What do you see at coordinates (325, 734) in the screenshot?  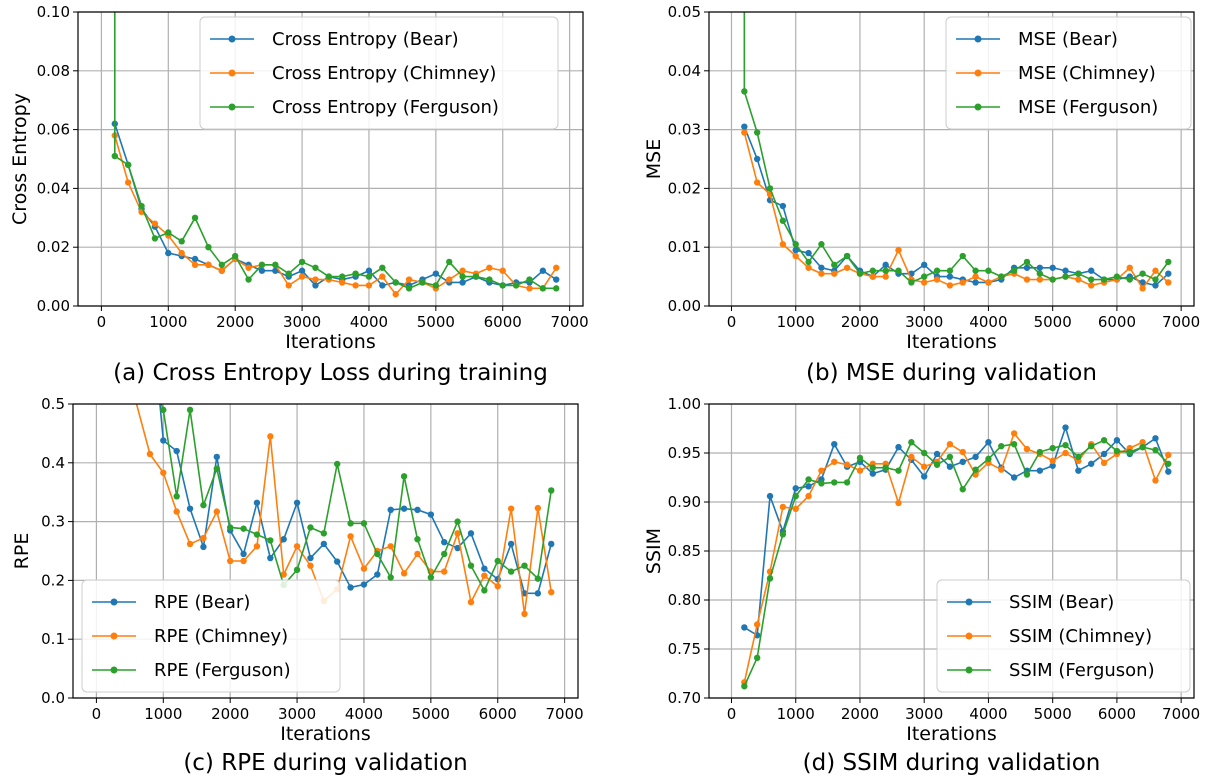 I see `x-axis-label: Iterations` at bounding box center [325, 734].